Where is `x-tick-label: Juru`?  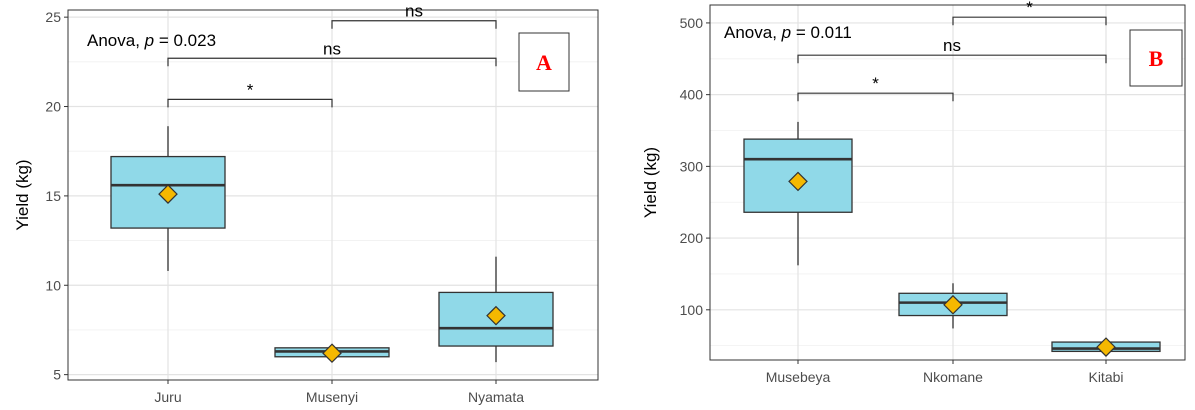
x-tick-label: Juru is located at coordinates (167, 397).